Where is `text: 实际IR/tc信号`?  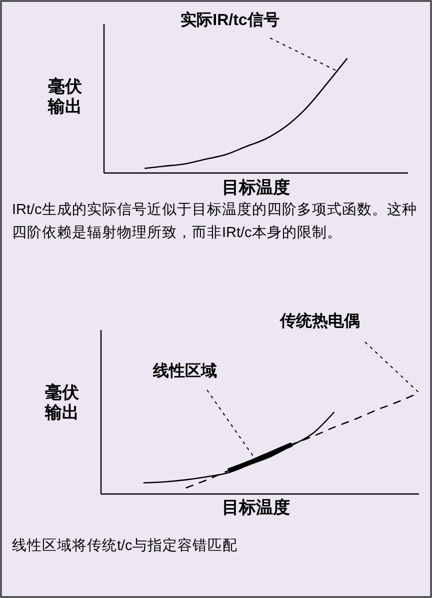 text: 实际IR/tc信号 is located at coordinates (230, 20).